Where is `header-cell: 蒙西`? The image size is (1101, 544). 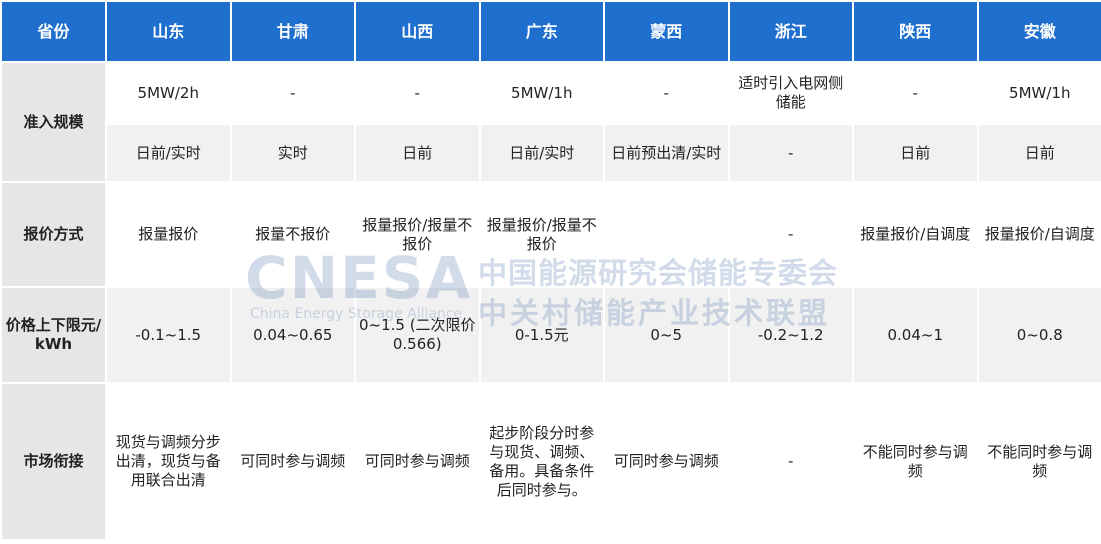 header-cell: 蒙西 is located at coordinates (666, 31).